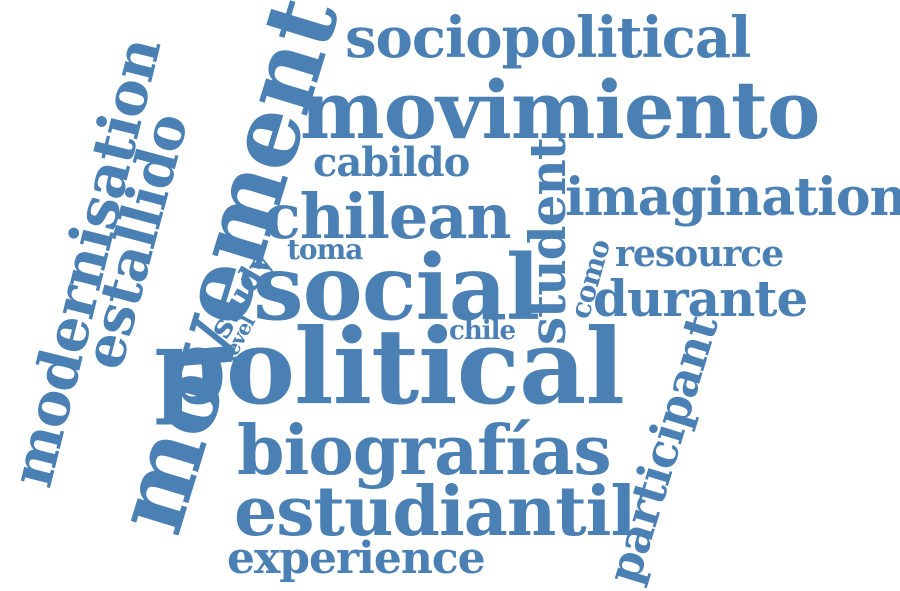 Image resolution: width=900 pixels, height=591 pixels. What do you see at coordinates (396, 288) in the screenshot?
I see `word-social: social` at bounding box center [396, 288].